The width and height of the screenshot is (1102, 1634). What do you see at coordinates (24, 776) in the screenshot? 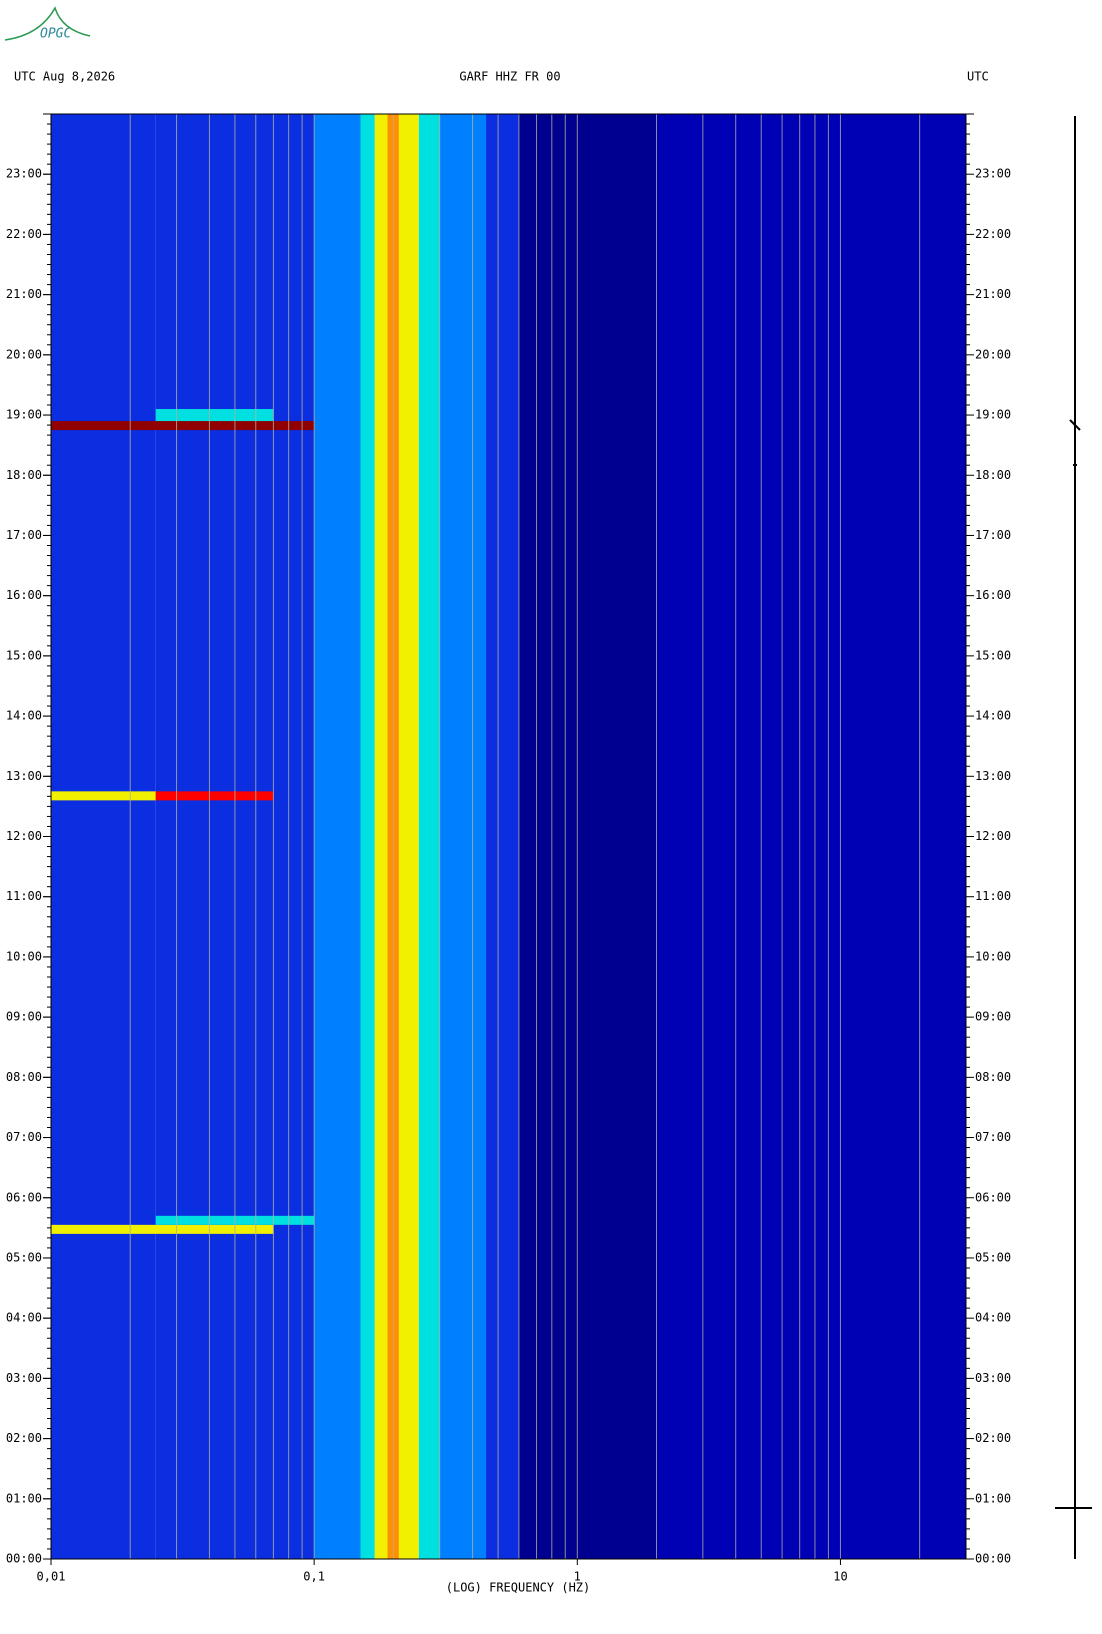
I see `y-tick-label: 13:00` at bounding box center [24, 776].